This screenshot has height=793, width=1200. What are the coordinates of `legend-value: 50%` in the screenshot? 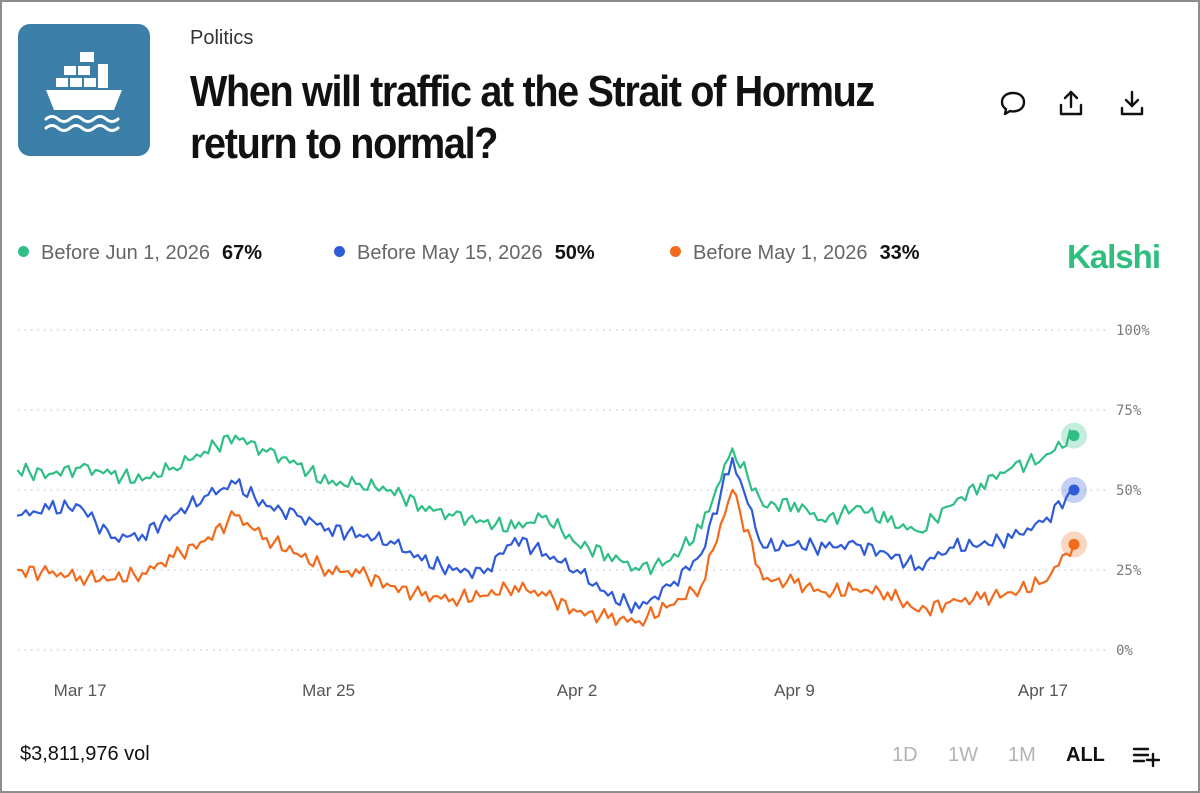 It's located at (574, 253).